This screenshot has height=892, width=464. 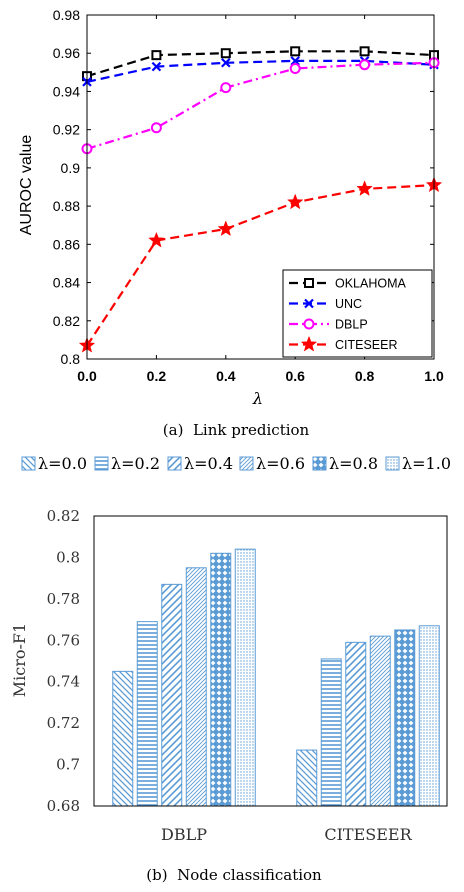 What do you see at coordinates (368, 834) in the screenshot?
I see `chart-b-category-label: CITESEER` at bounding box center [368, 834].